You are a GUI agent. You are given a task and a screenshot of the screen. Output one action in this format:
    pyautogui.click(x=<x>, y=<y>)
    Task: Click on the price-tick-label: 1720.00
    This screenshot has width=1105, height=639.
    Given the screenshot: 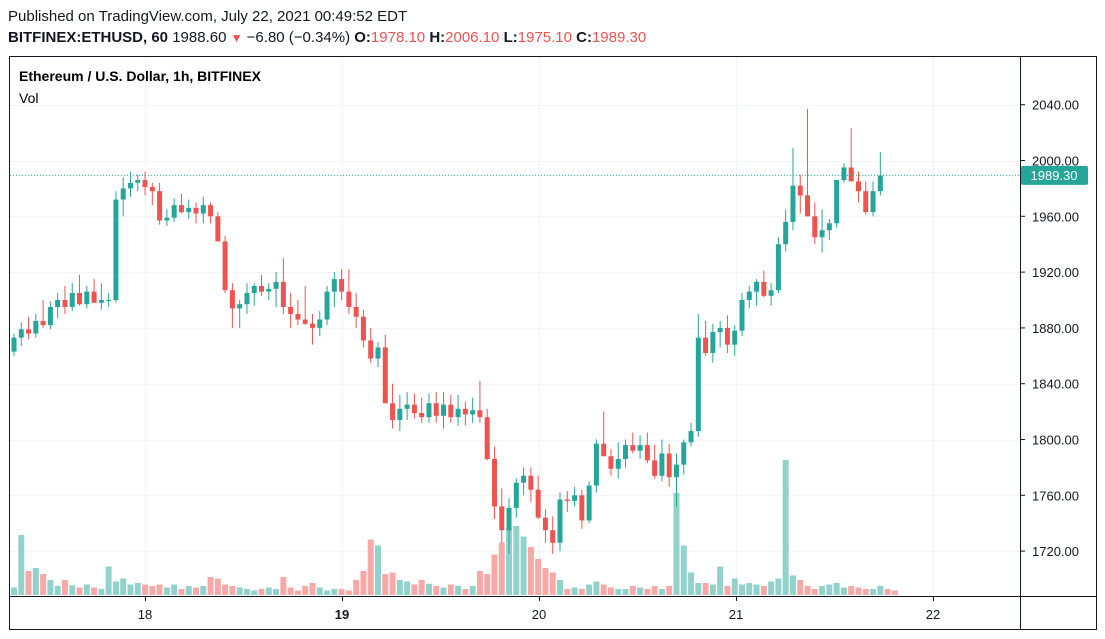 What is the action you would take?
    pyautogui.click(x=1055, y=551)
    